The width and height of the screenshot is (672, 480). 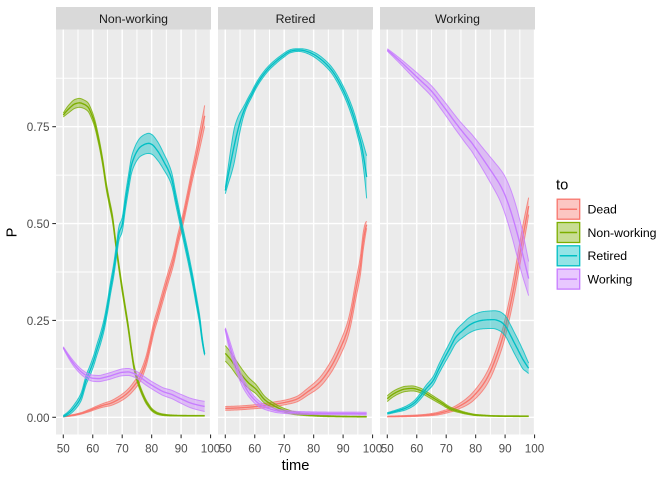 What do you see at coordinates (562, 186) in the screenshot?
I see `svg-text: to` at bounding box center [562, 186].